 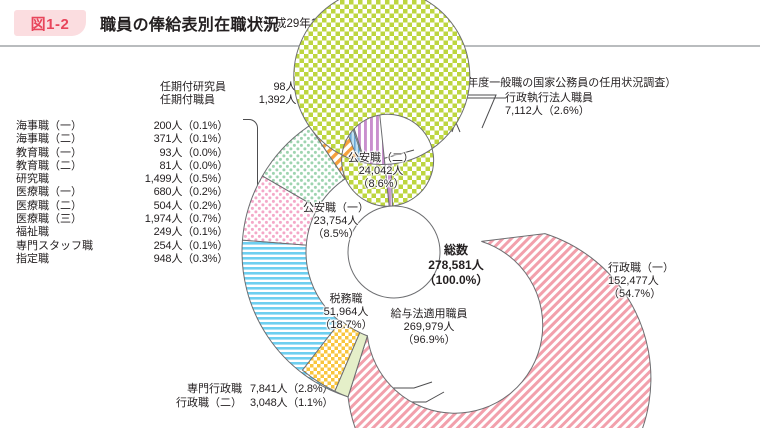 What do you see at coordinates (549, 98) in the screenshot?
I see `callout-label: 行政執行法人職員` at bounding box center [549, 98].